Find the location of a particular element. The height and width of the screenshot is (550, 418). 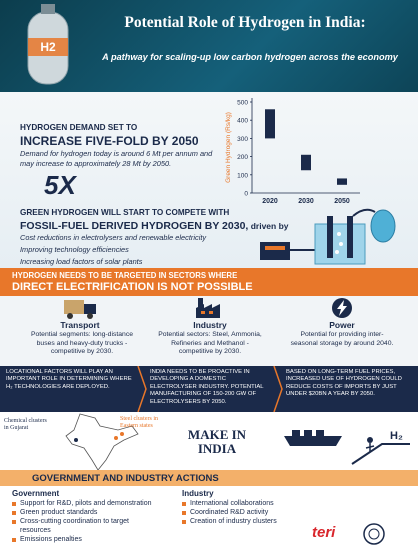

action-item: International collaborations is located at coordinates (252, 503).